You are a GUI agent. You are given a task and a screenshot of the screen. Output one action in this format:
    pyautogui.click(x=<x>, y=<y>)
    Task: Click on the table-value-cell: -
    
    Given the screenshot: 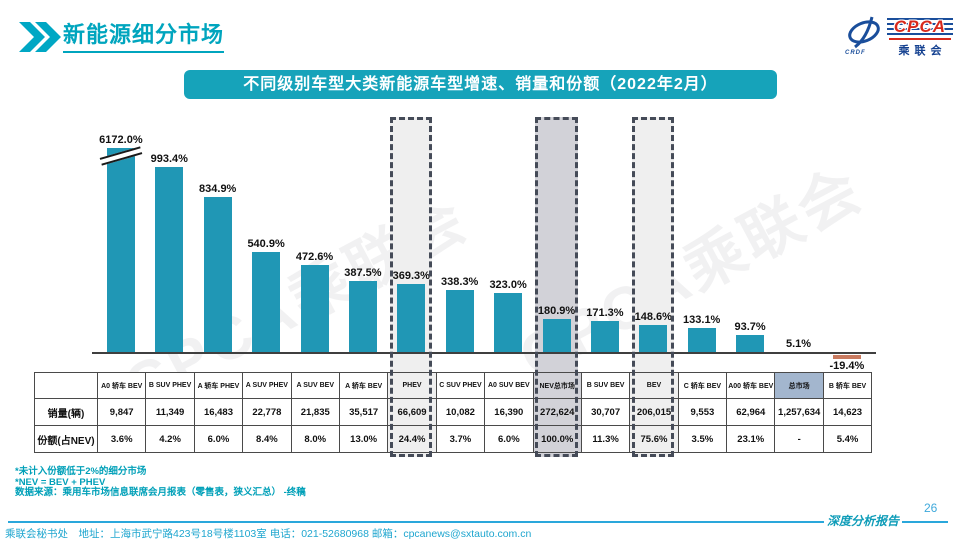 What is the action you would take?
    pyautogui.click(x=799, y=439)
    